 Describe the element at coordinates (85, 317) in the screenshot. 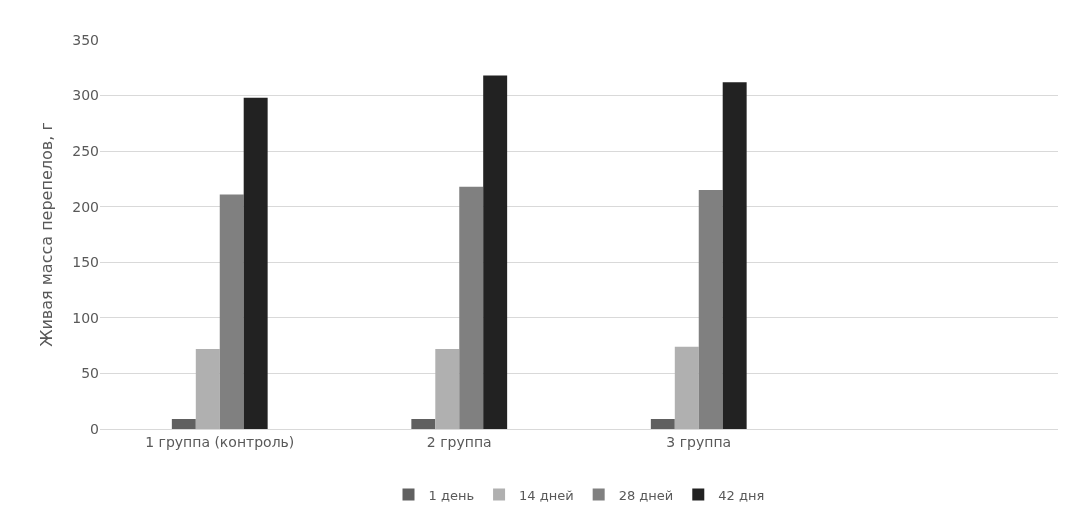

I see `y-tick-label: 100` at that location.